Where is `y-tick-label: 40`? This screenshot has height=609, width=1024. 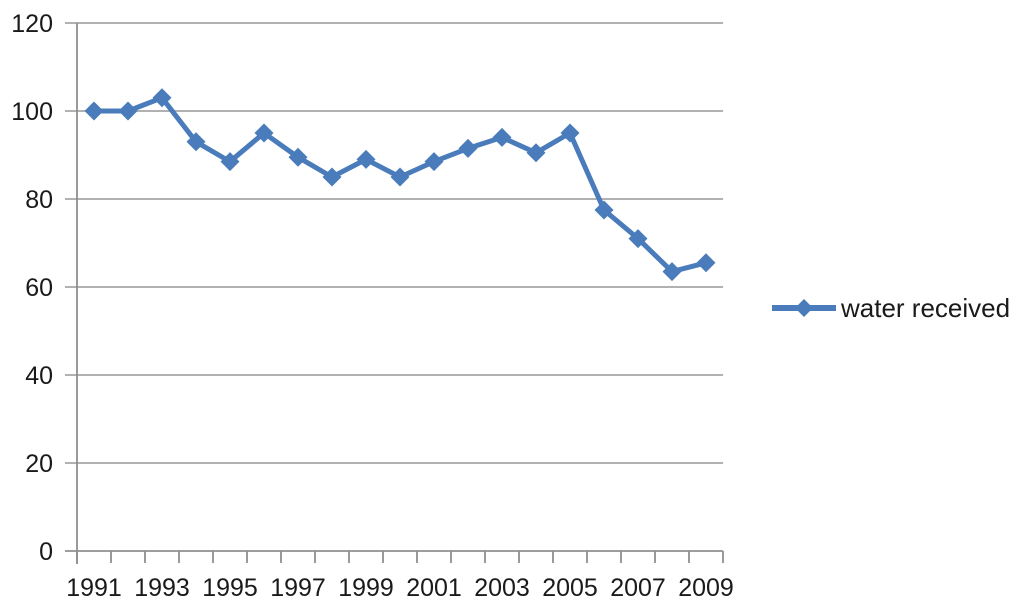 y-tick-label: 40 is located at coordinates (39, 376).